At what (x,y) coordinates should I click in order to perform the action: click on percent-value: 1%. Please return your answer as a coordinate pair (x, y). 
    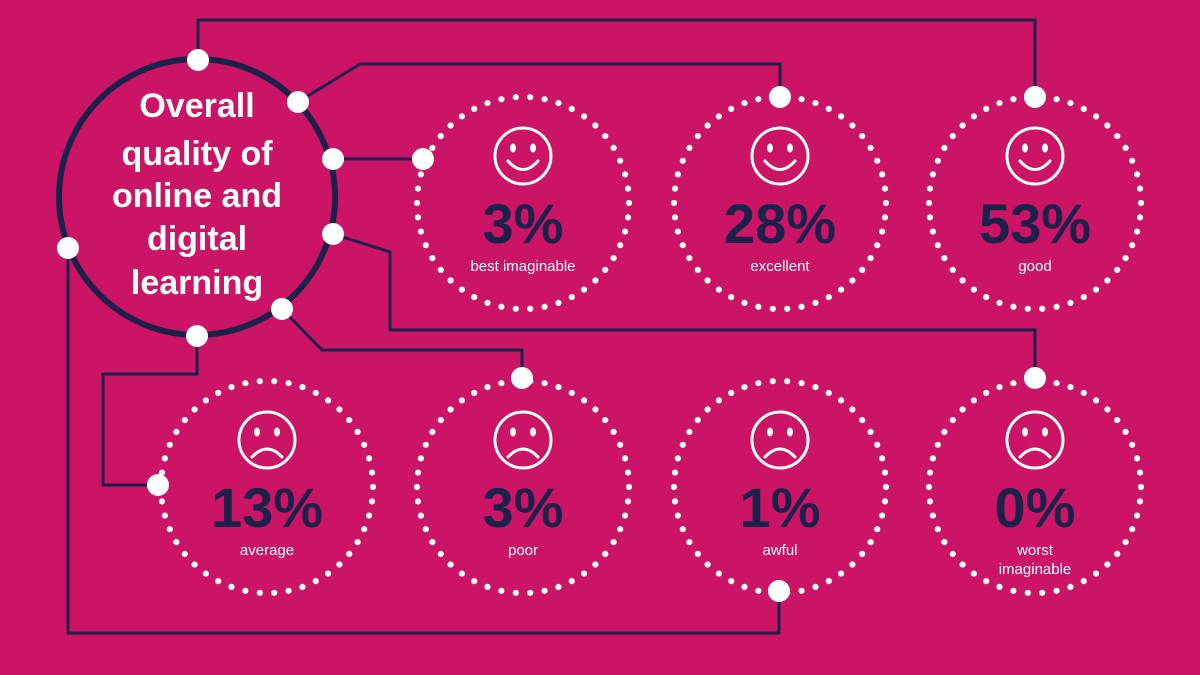
    Looking at the image, I should click on (780, 507).